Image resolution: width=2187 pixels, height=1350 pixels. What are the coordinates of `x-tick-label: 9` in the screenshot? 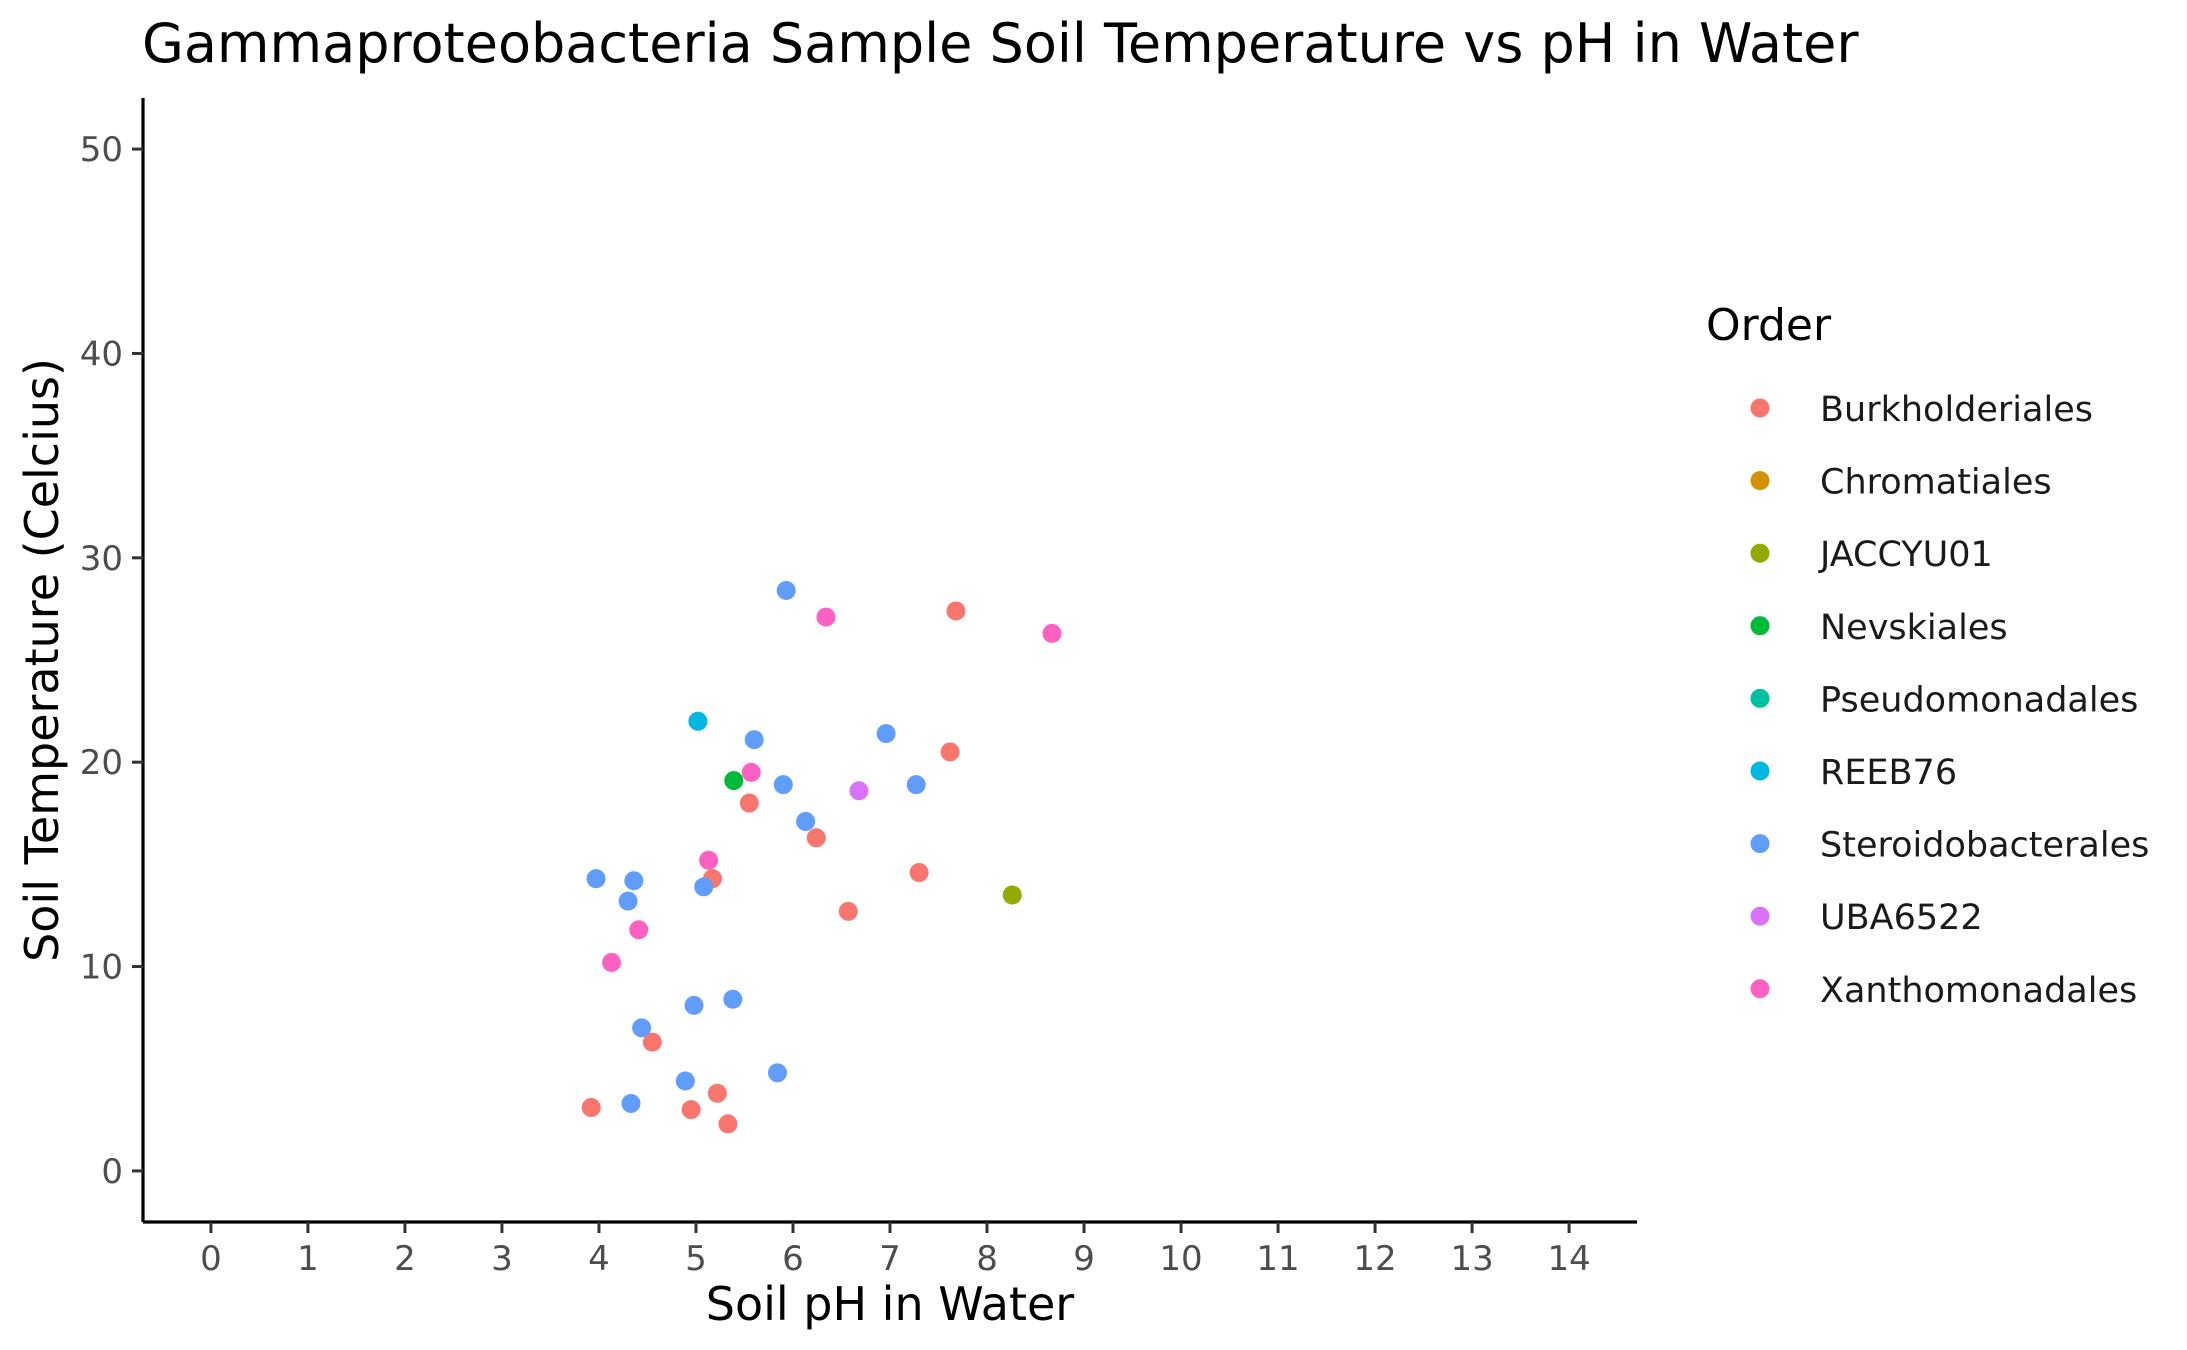 It's located at (1084, 1259).